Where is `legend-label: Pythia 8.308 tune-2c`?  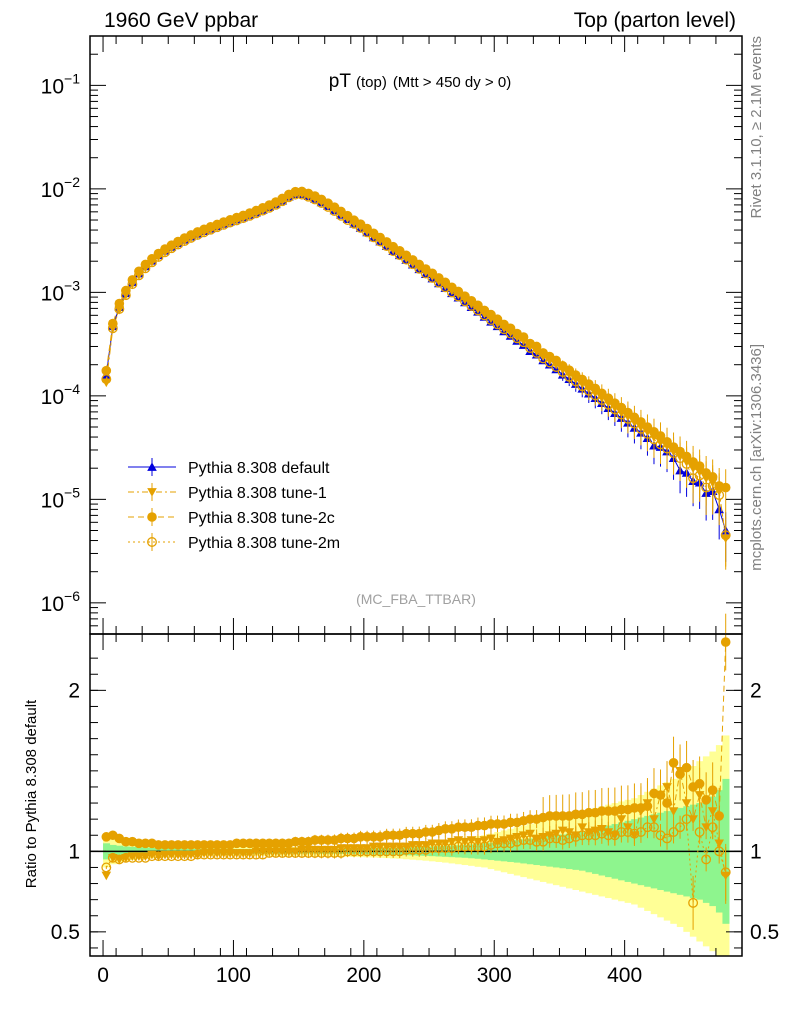
legend-label: Pythia 8.308 tune-2c is located at coordinates (261, 518).